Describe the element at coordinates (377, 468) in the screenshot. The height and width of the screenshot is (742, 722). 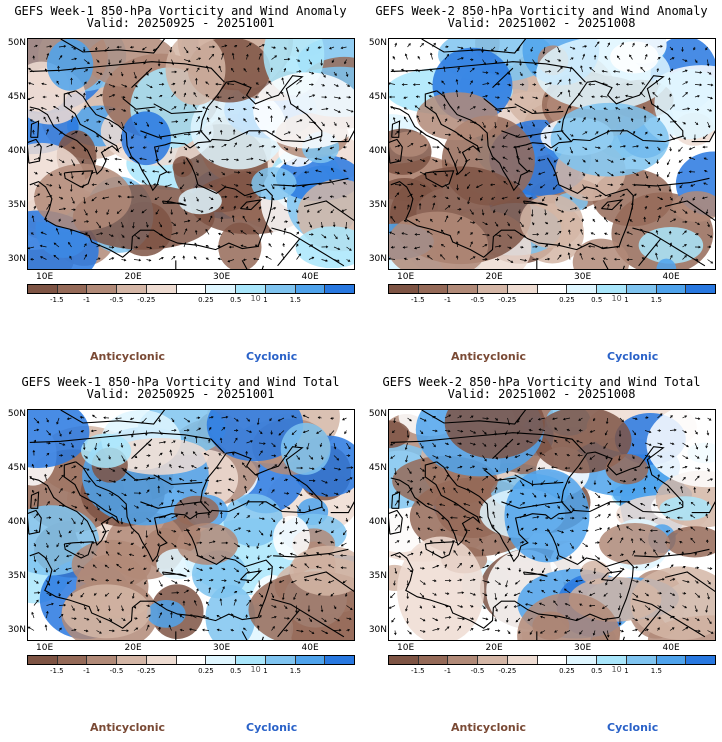
I see `lat-label: 45N` at that location.